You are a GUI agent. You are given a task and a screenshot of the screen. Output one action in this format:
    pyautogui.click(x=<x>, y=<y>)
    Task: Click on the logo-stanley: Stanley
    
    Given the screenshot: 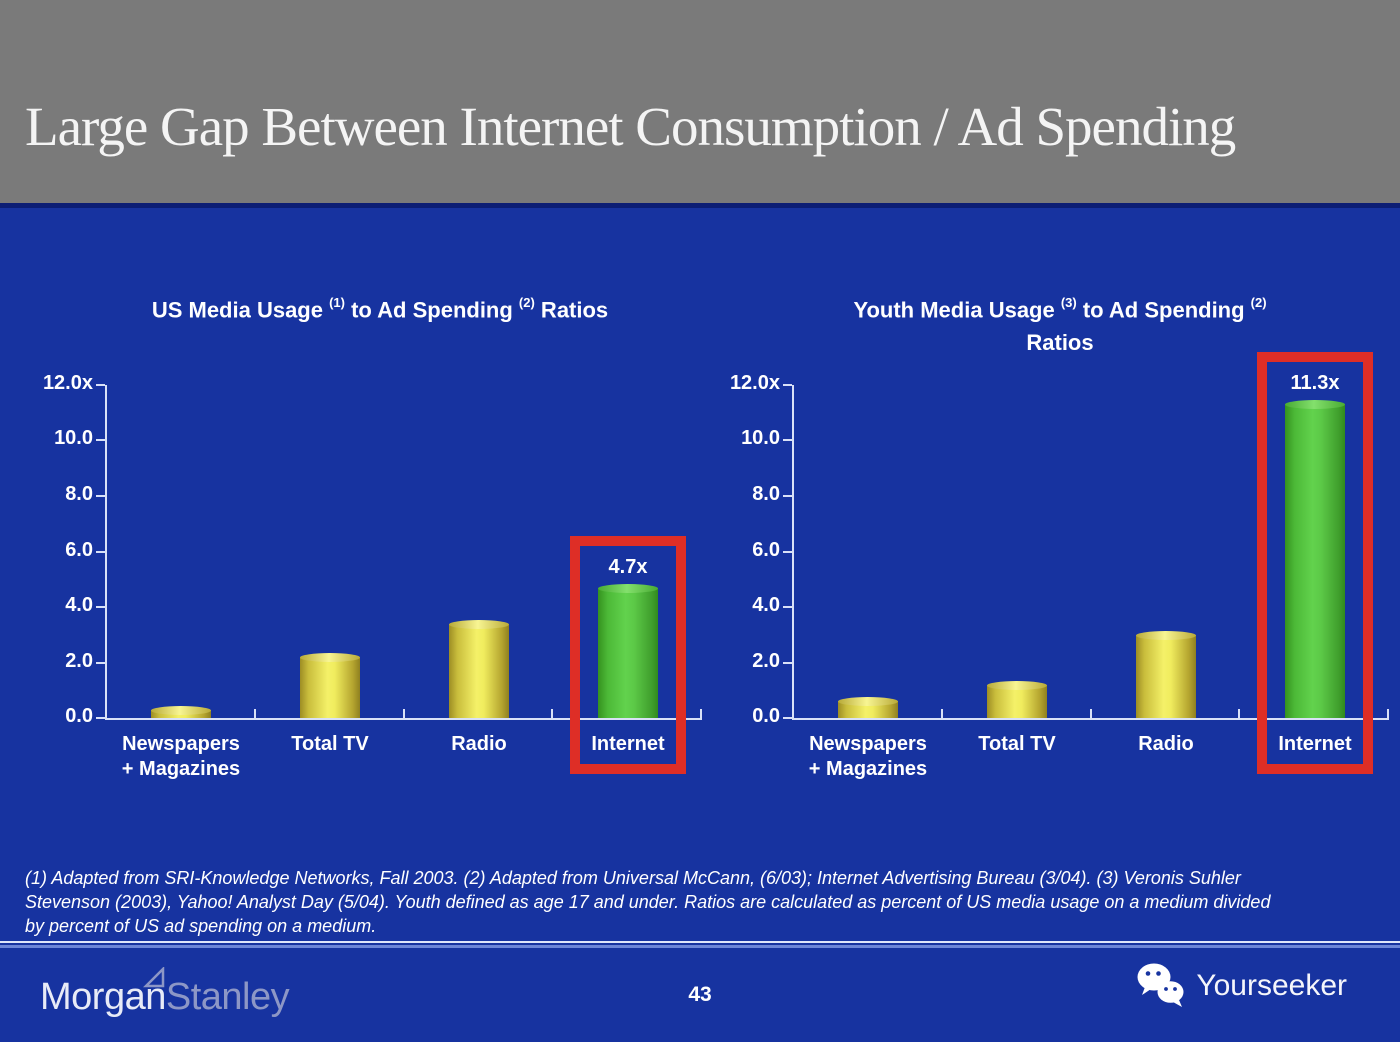 What is the action you would take?
    pyautogui.click(x=227, y=997)
    